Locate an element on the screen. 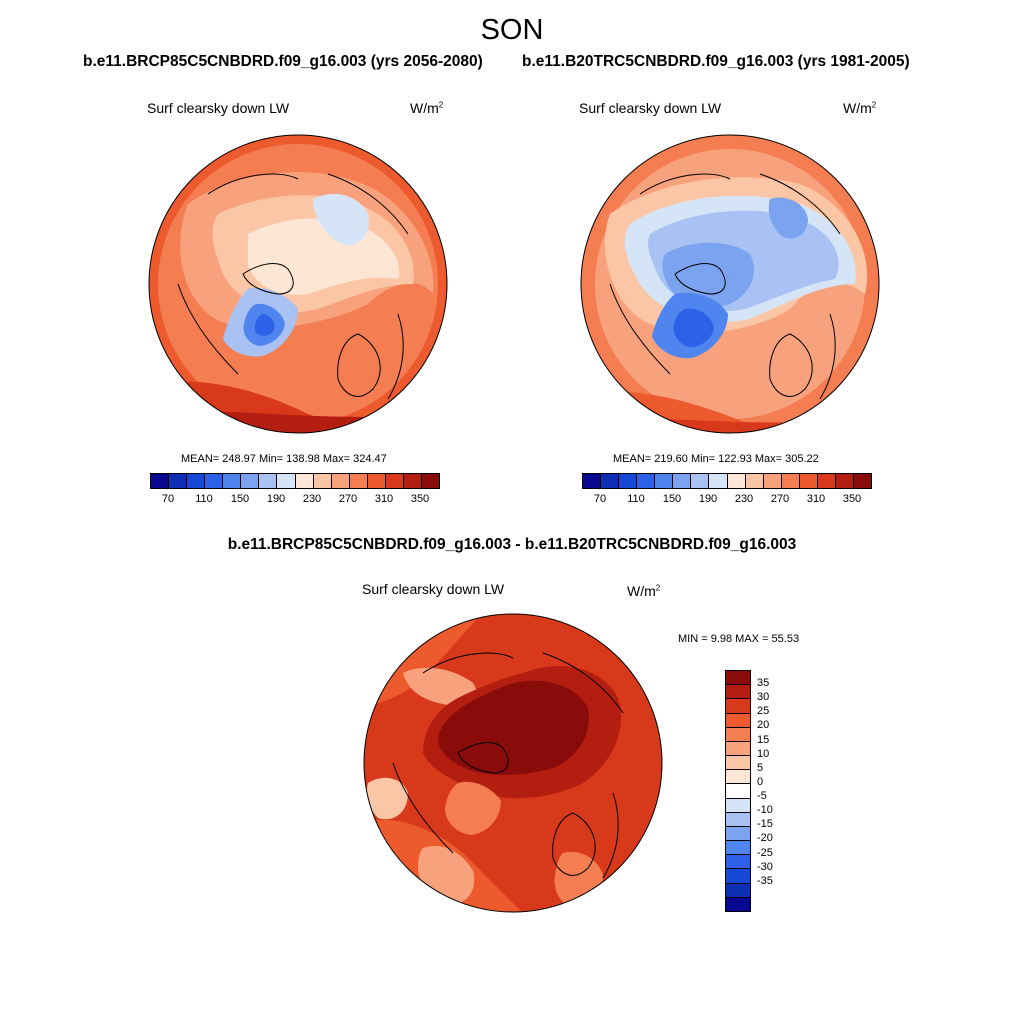  diff-stats: MIN = 9.98 MAX = 55.53 is located at coordinates (739, 639).